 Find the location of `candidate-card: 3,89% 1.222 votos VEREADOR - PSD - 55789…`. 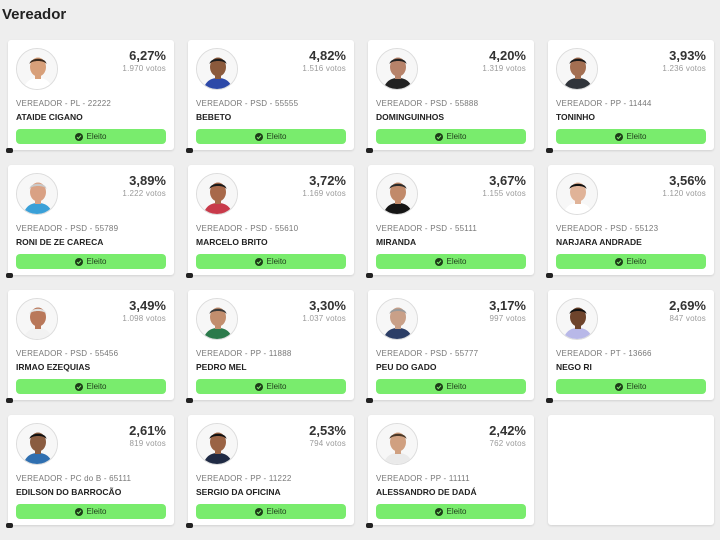

candidate-card: 3,89% 1.222 votos VEREADOR - PSD - 55789… is located at coordinates (90, 221).